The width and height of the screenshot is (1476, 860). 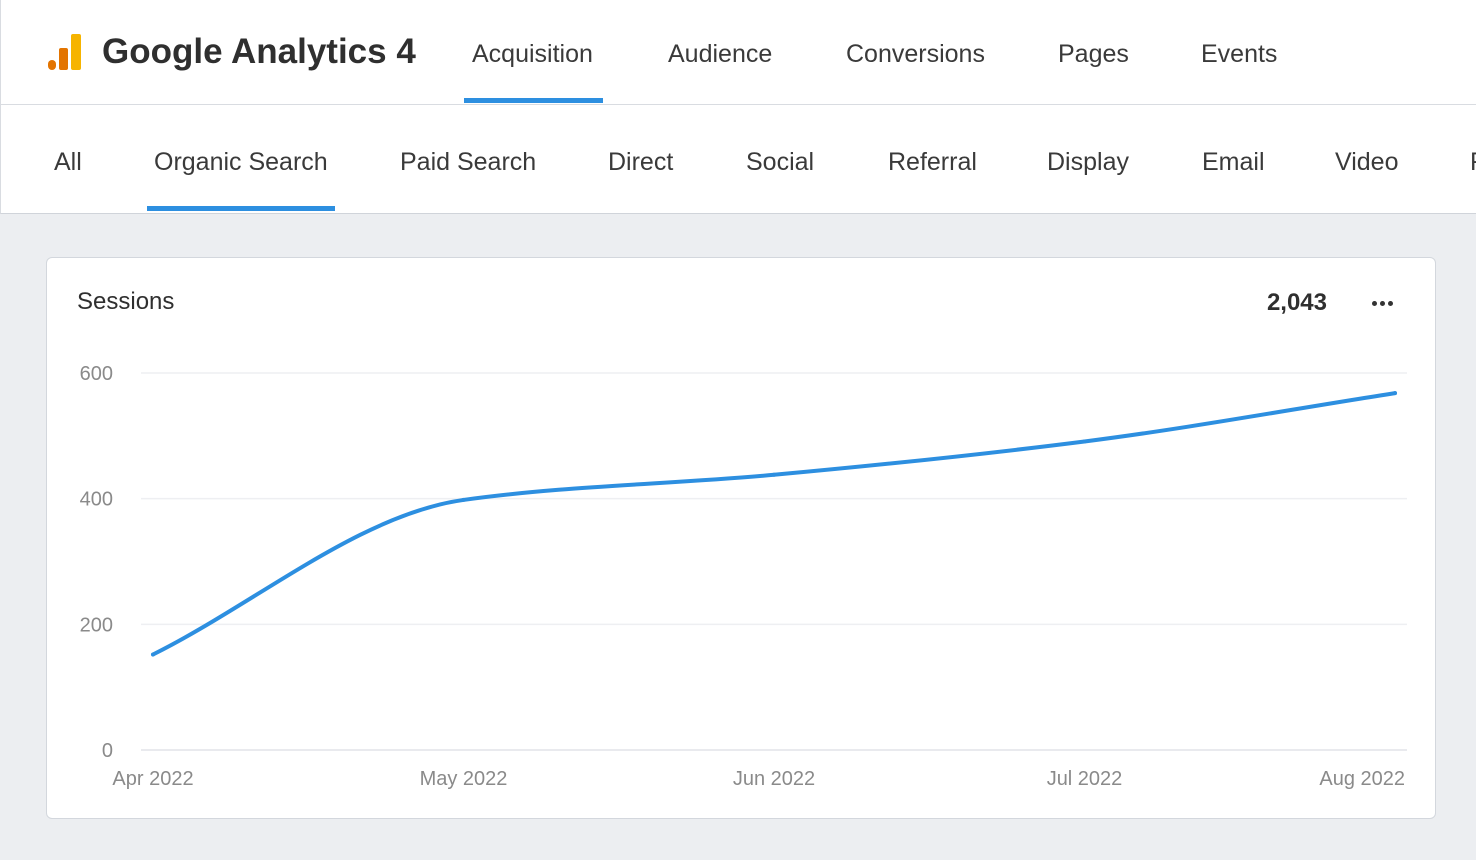 I want to click on card-title: Sessions, so click(x=126, y=301).